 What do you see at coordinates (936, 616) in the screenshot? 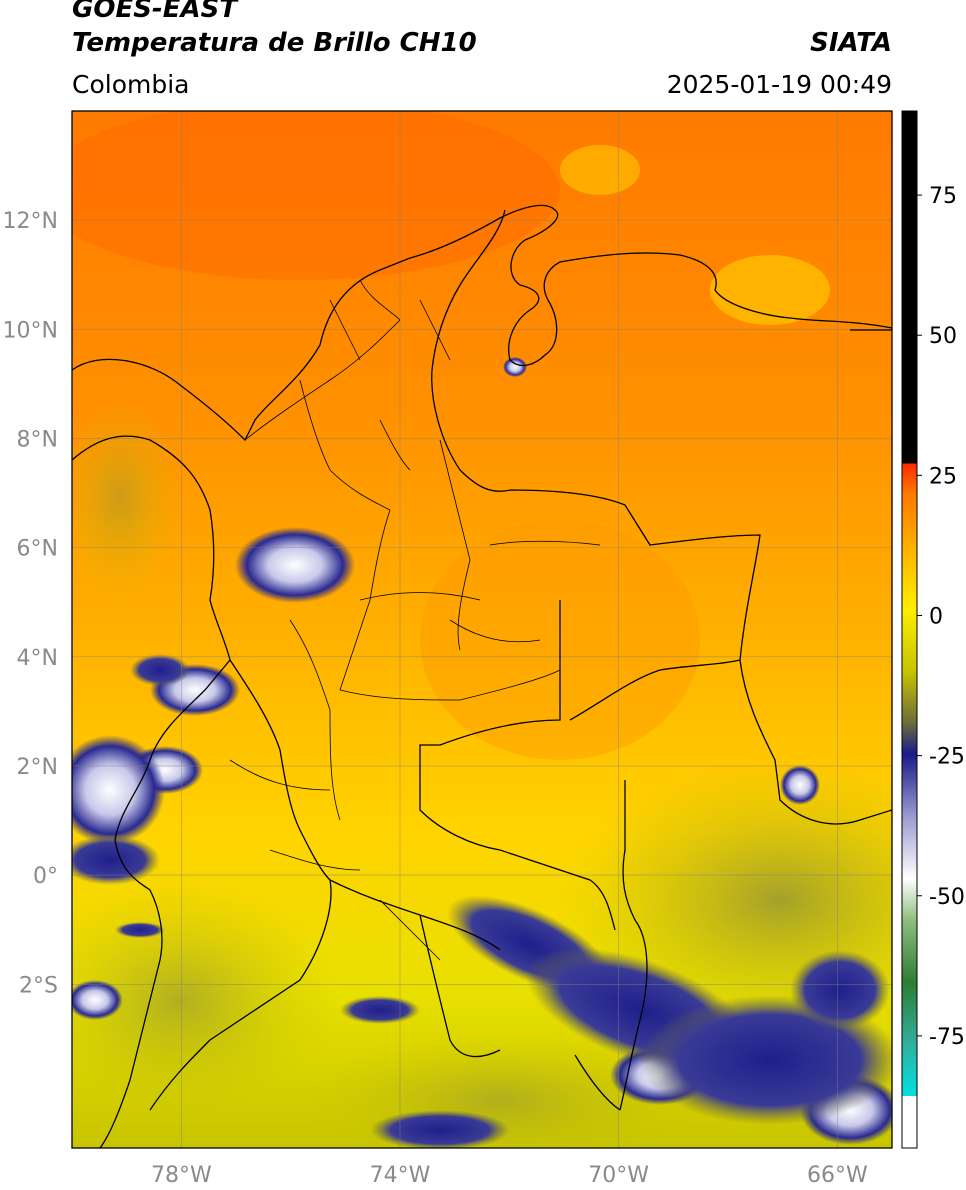
I see `colorbar-tick-label: 0` at bounding box center [936, 616].